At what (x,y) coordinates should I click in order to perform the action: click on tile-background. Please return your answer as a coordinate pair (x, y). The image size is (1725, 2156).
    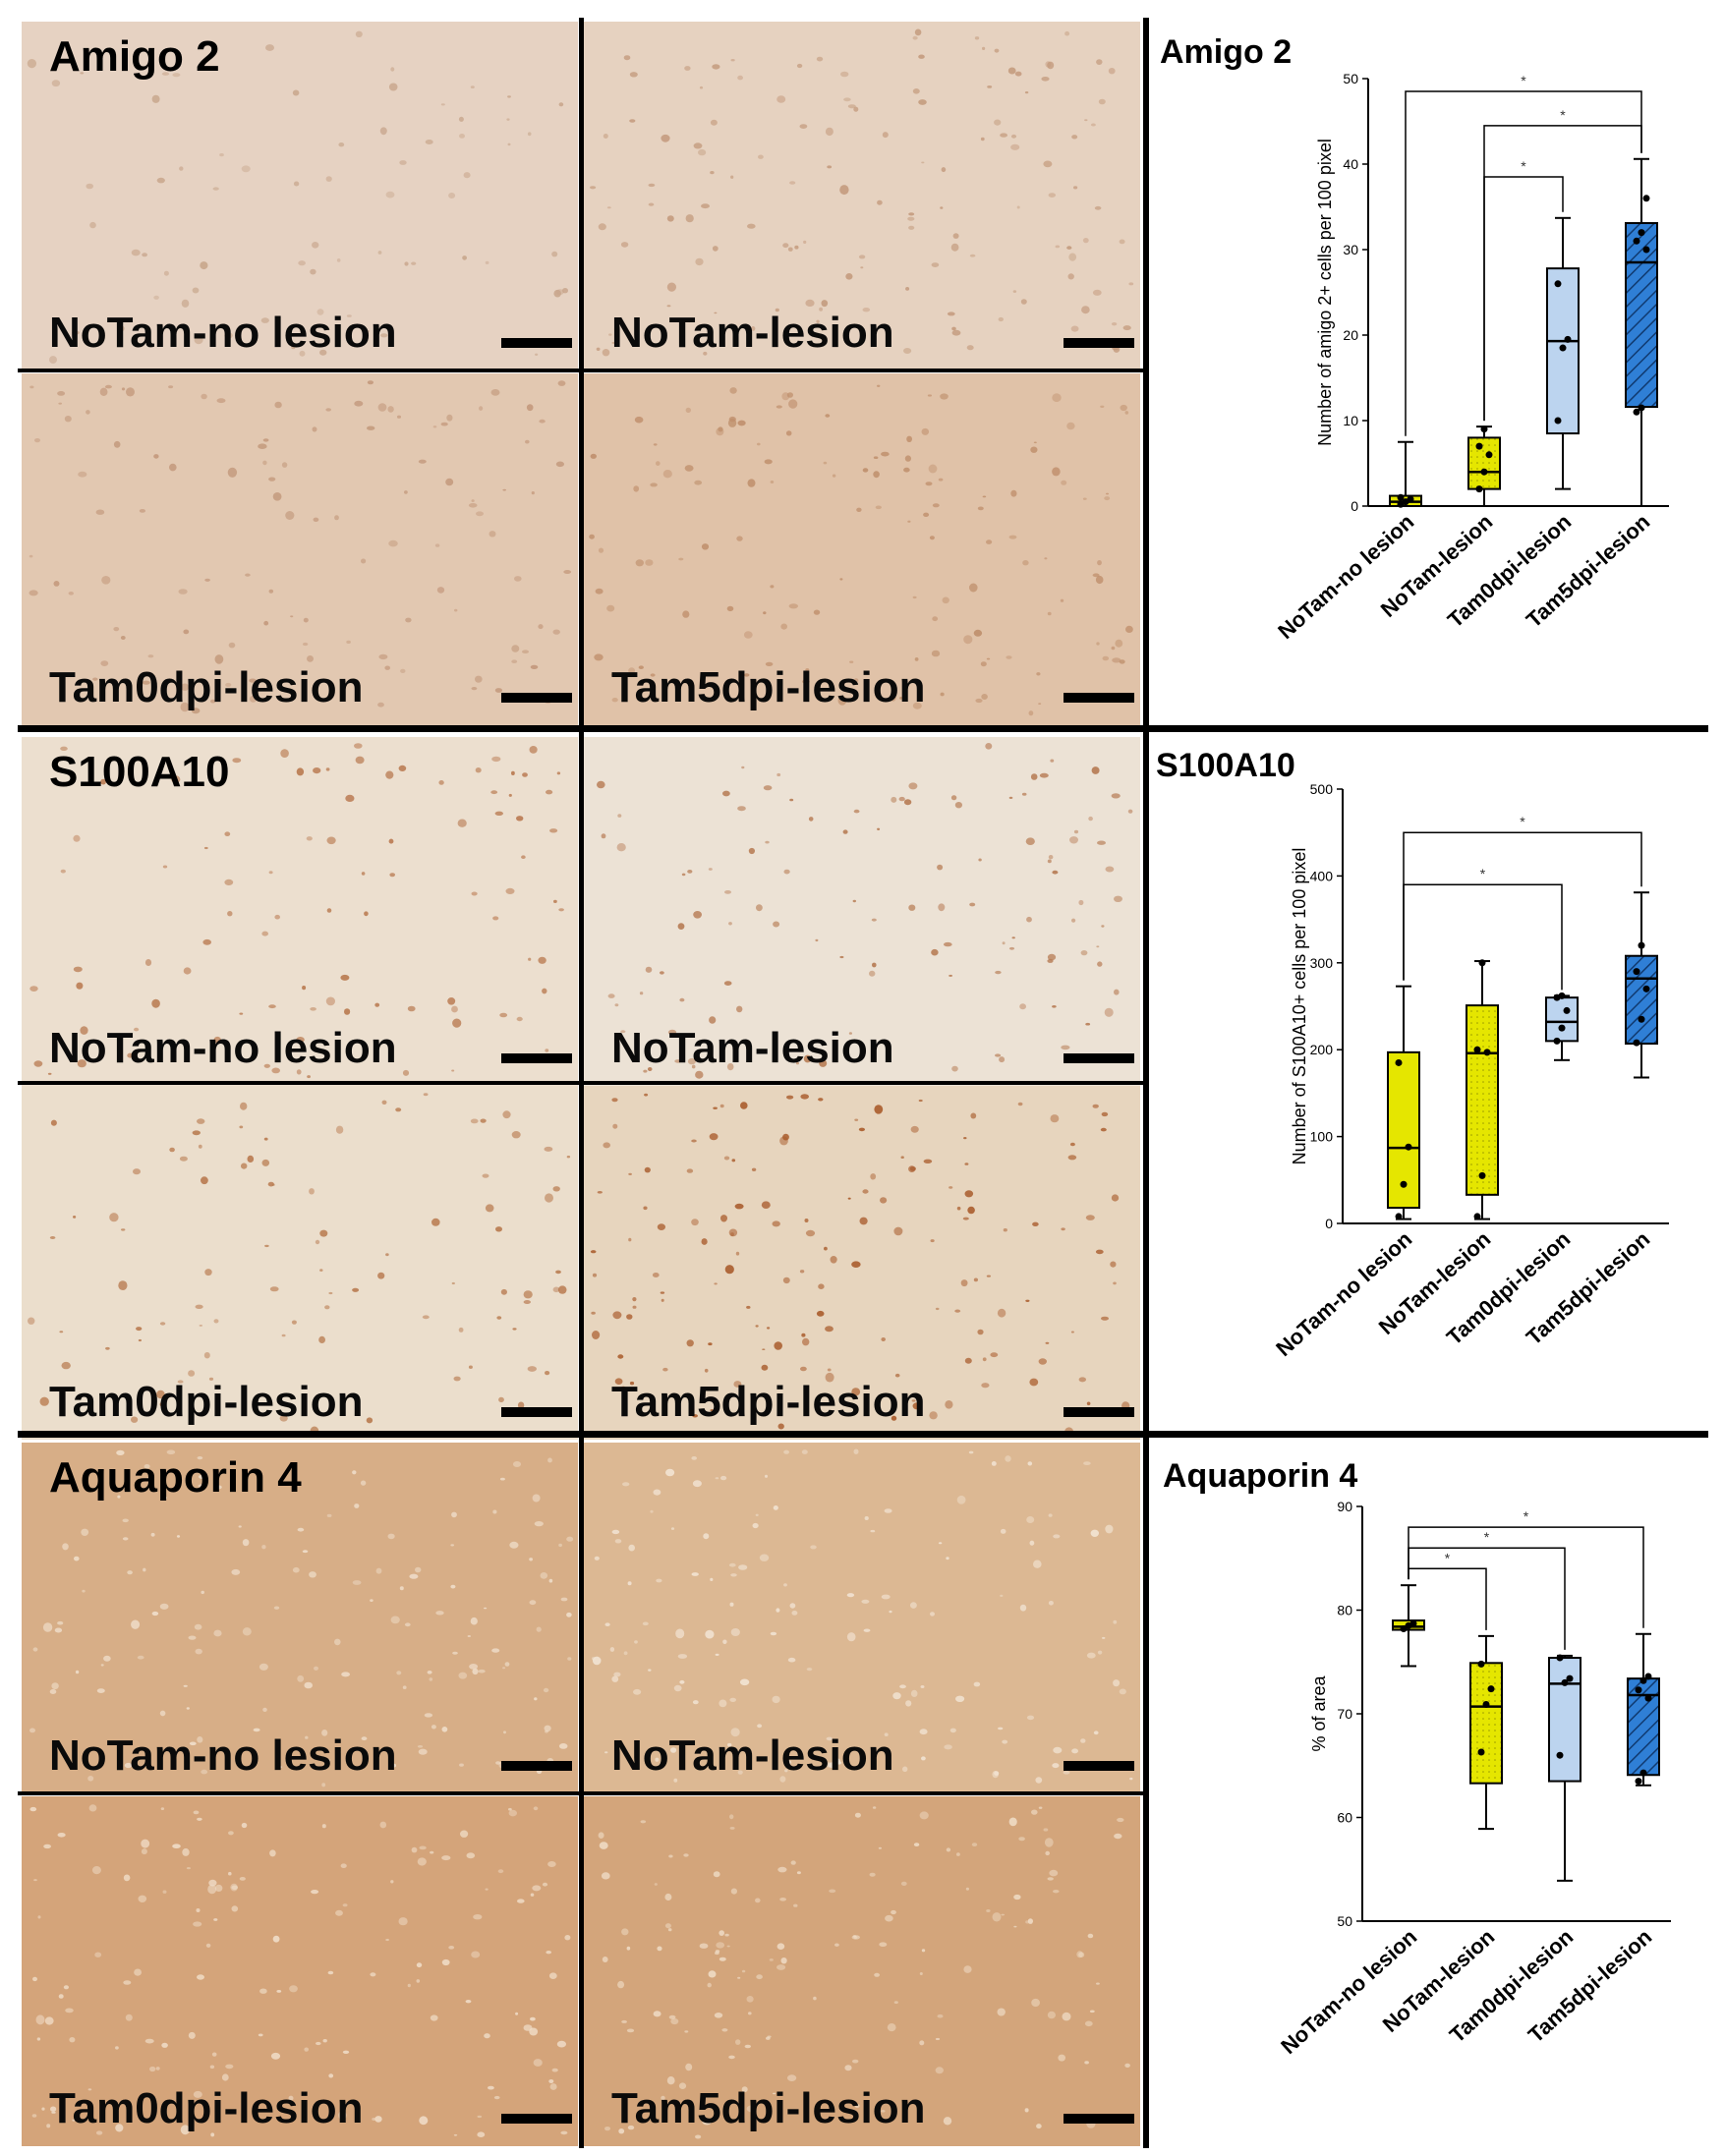
    Looking at the image, I should click on (862, 1618).